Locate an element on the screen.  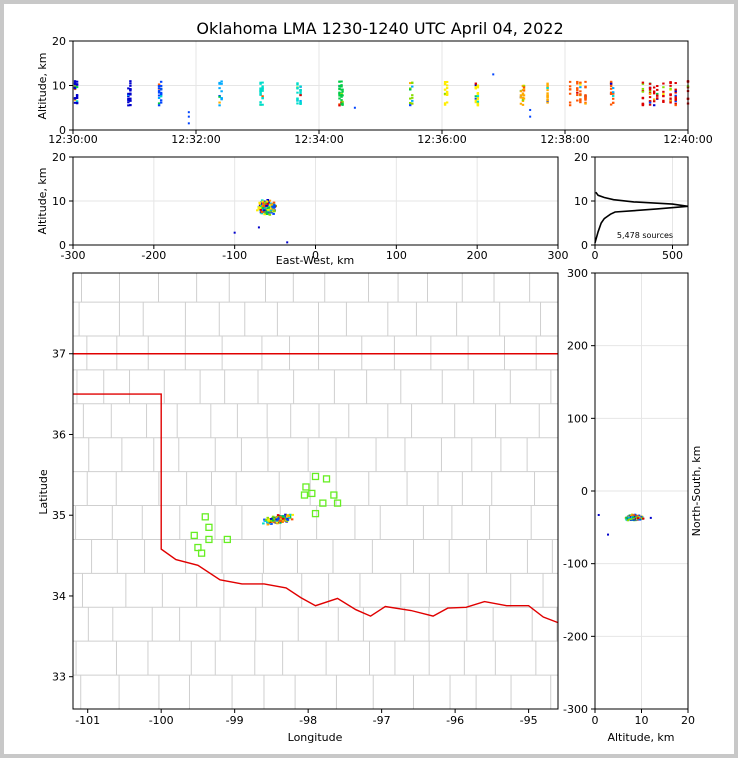
latitude-tick-label: 33 is located at coordinates (59, 677).